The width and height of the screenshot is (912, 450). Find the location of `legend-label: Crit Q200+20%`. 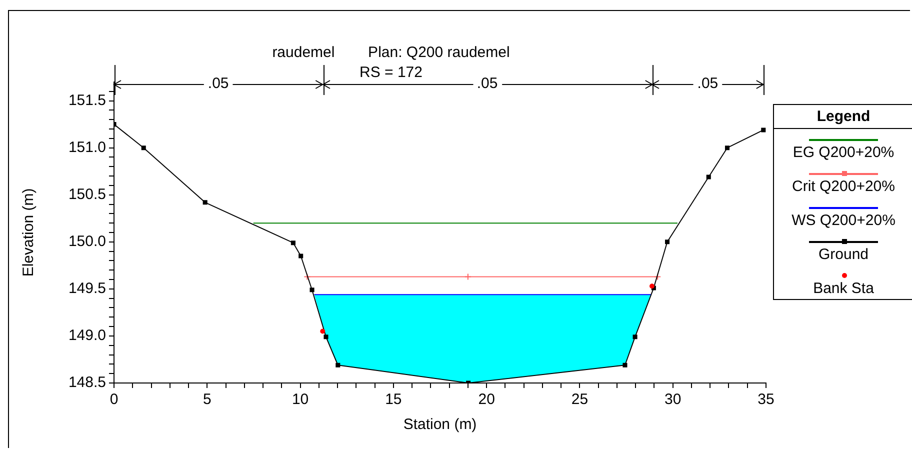

legend-label: Crit Q200+20% is located at coordinates (843, 186).